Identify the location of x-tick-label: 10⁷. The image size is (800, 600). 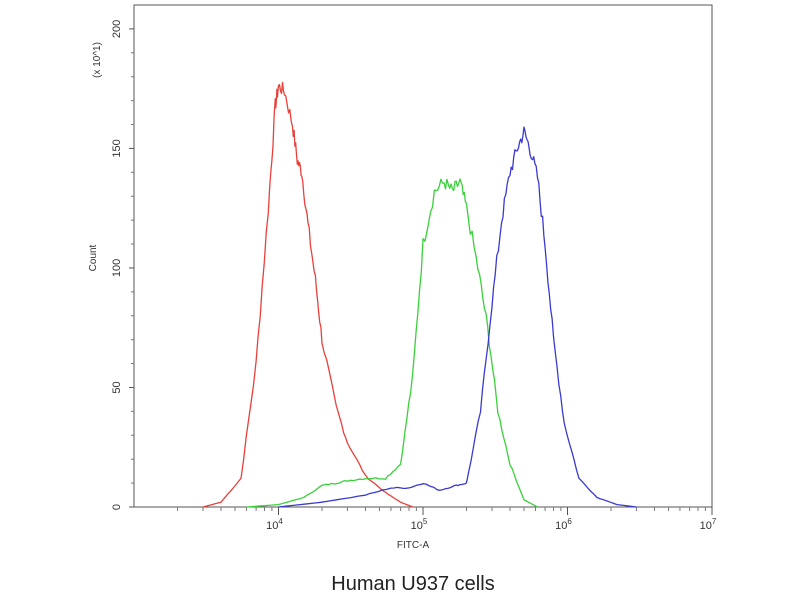
(708, 524).